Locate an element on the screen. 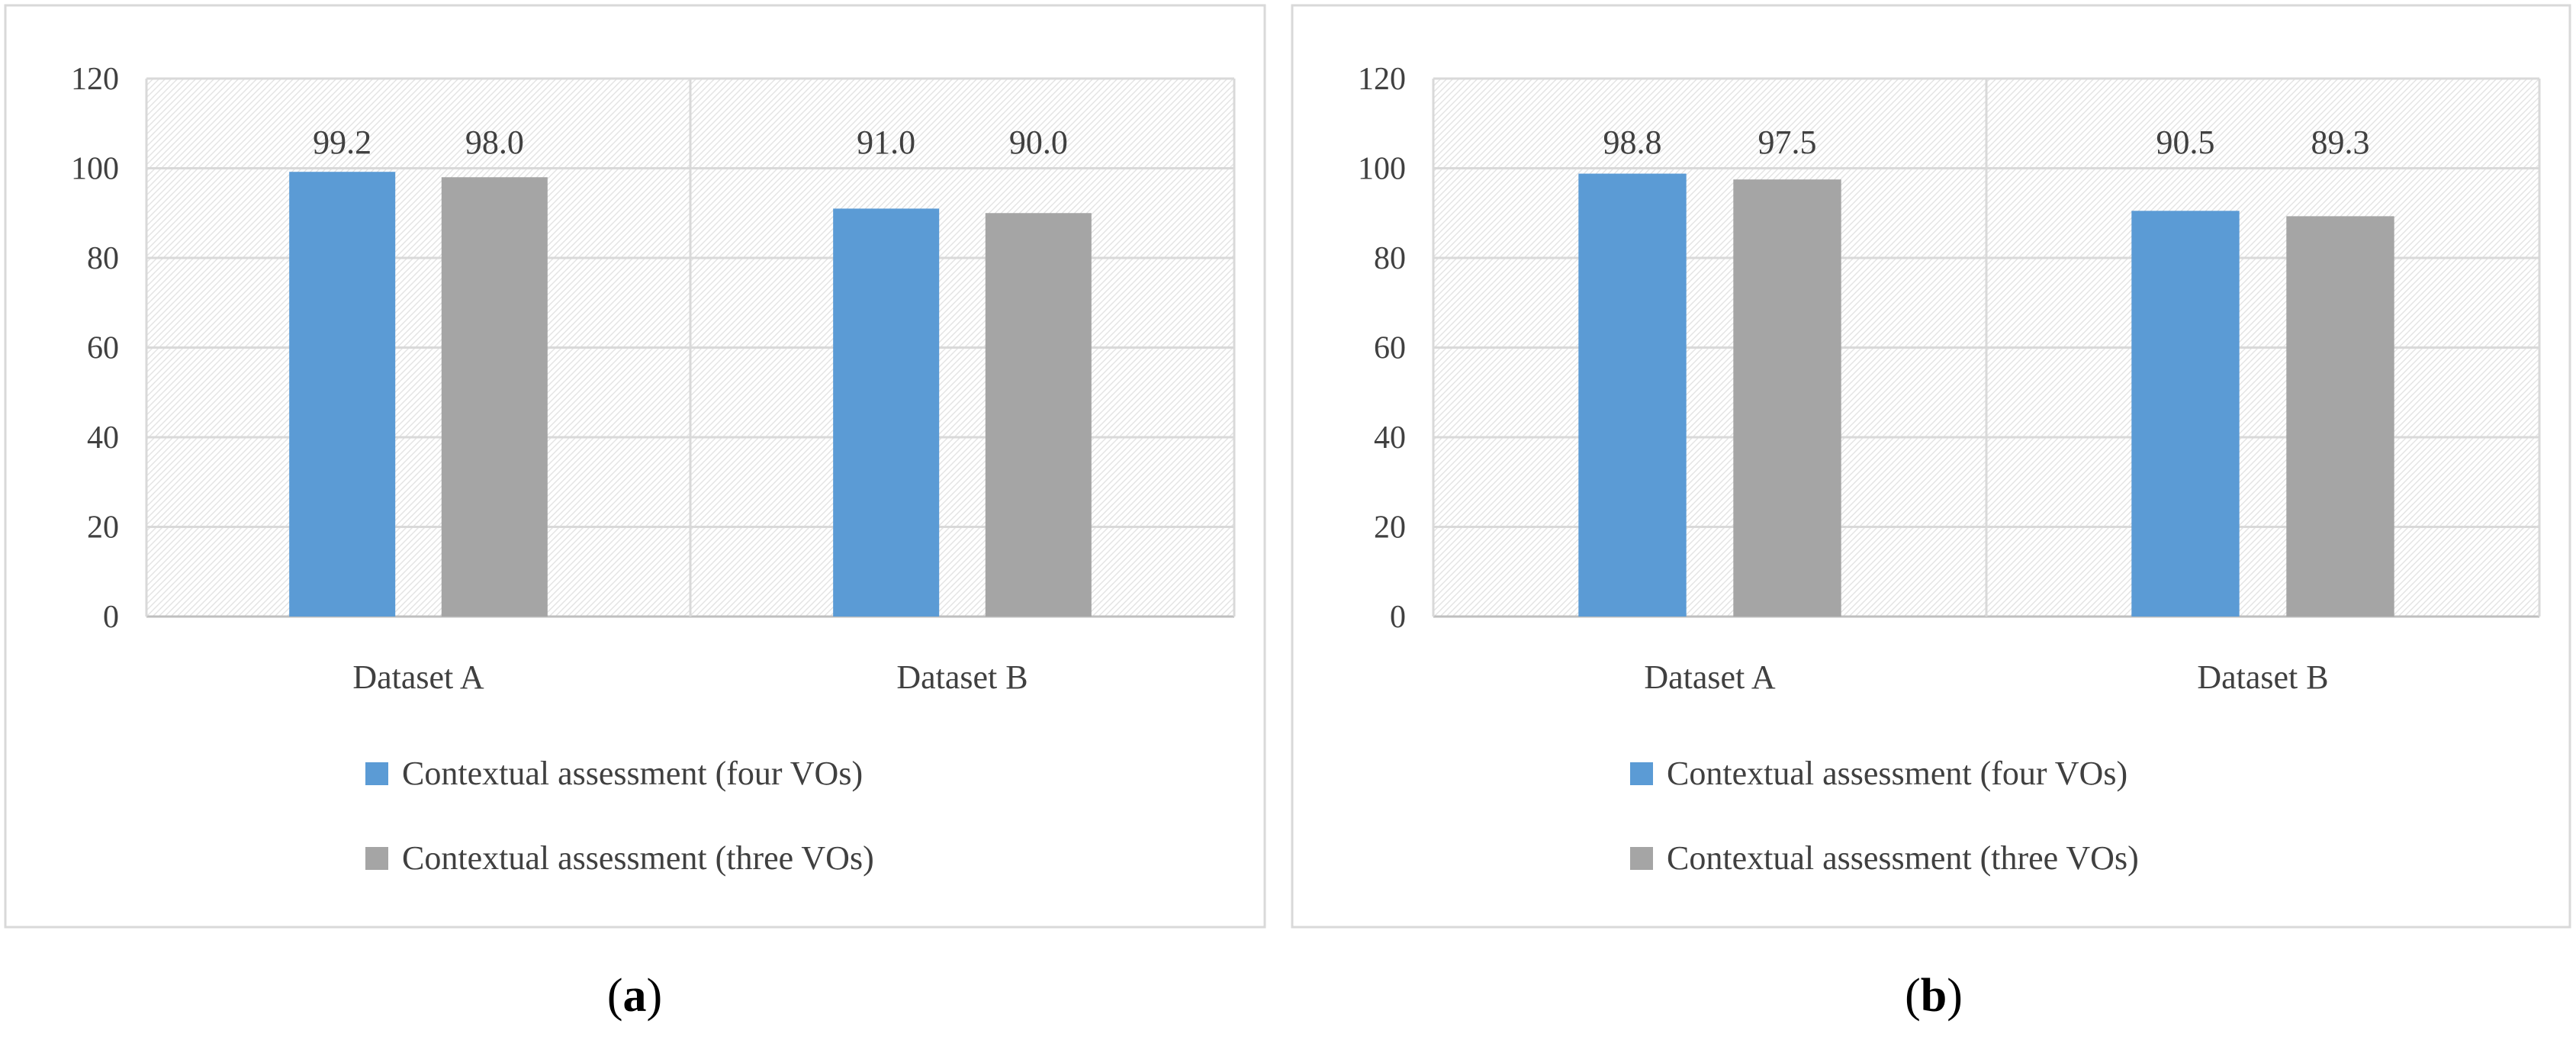  panel-label: (a) is located at coordinates (634, 996).